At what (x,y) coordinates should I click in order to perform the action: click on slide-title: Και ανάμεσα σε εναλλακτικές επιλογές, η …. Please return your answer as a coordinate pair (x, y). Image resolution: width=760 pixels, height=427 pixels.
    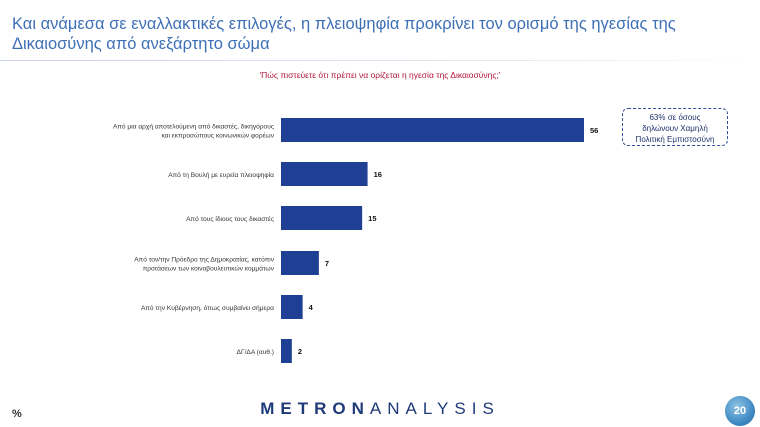
    Looking at the image, I should click on (344, 34).